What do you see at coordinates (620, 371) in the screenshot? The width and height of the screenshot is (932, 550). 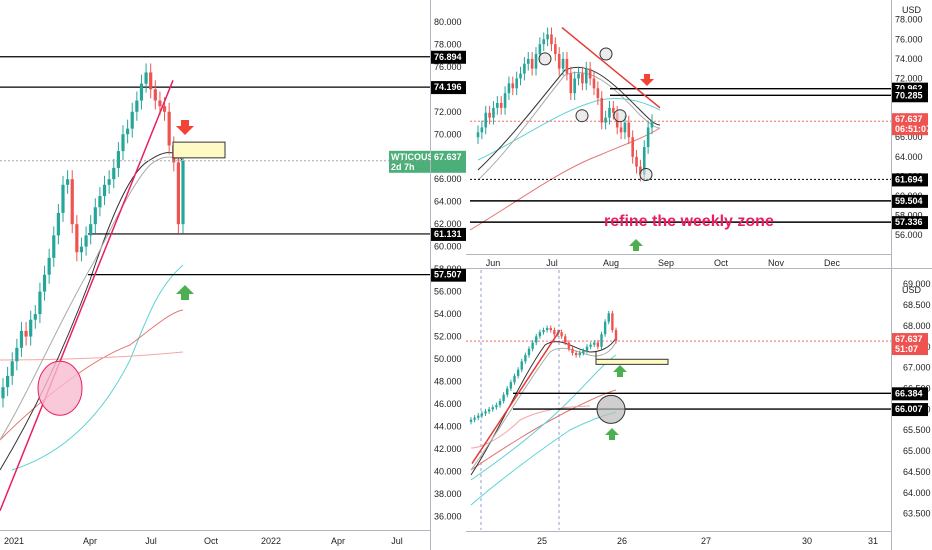 I see `up-arrow-icon` at bounding box center [620, 371].